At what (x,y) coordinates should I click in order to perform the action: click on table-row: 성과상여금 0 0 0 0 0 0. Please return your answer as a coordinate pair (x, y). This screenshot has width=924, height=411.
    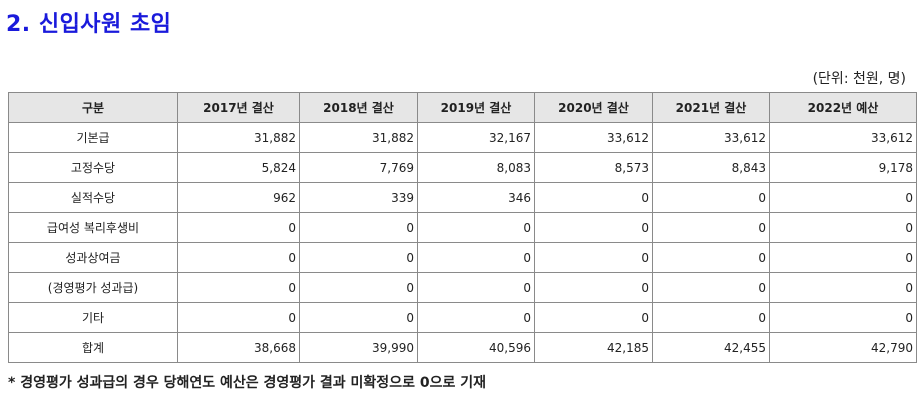
    Looking at the image, I should click on (462, 257).